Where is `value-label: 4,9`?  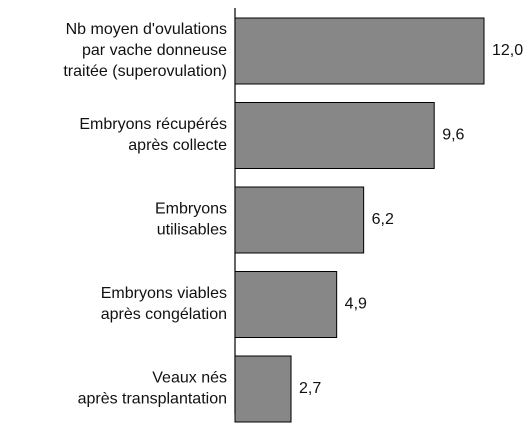 value-label: 4,9 is located at coordinates (356, 304).